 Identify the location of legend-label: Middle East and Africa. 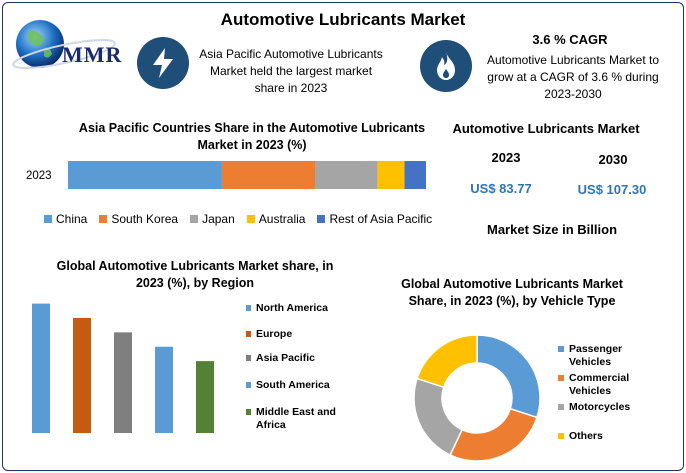
(296, 418).